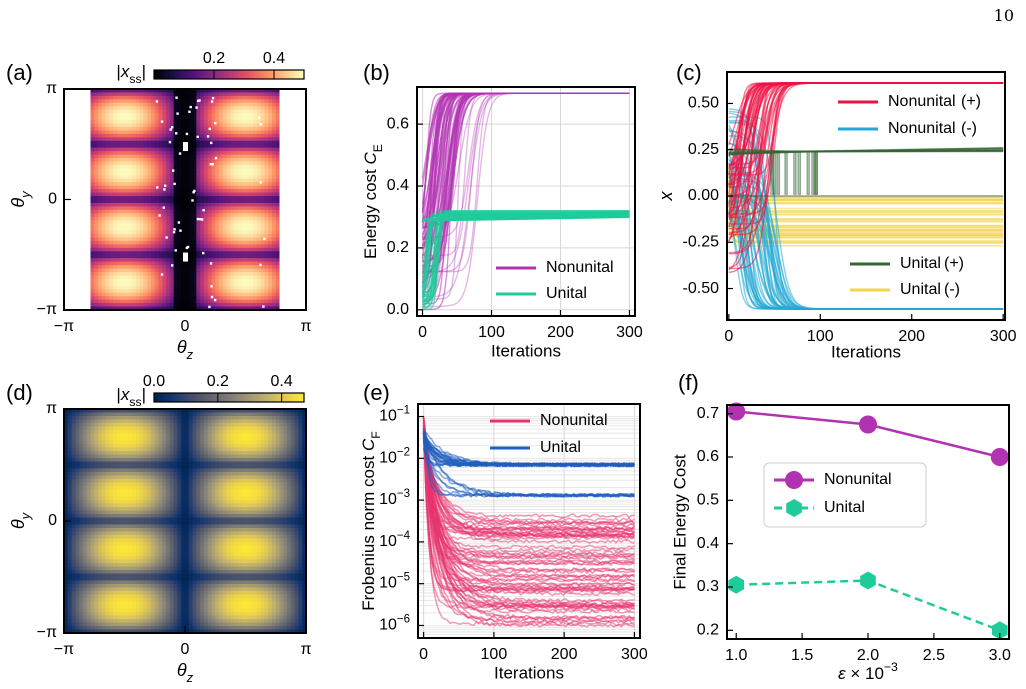  What do you see at coordinates (193, 74) in the screenshot?
I see `colorbar-segment` at bounding box center [193, 74].